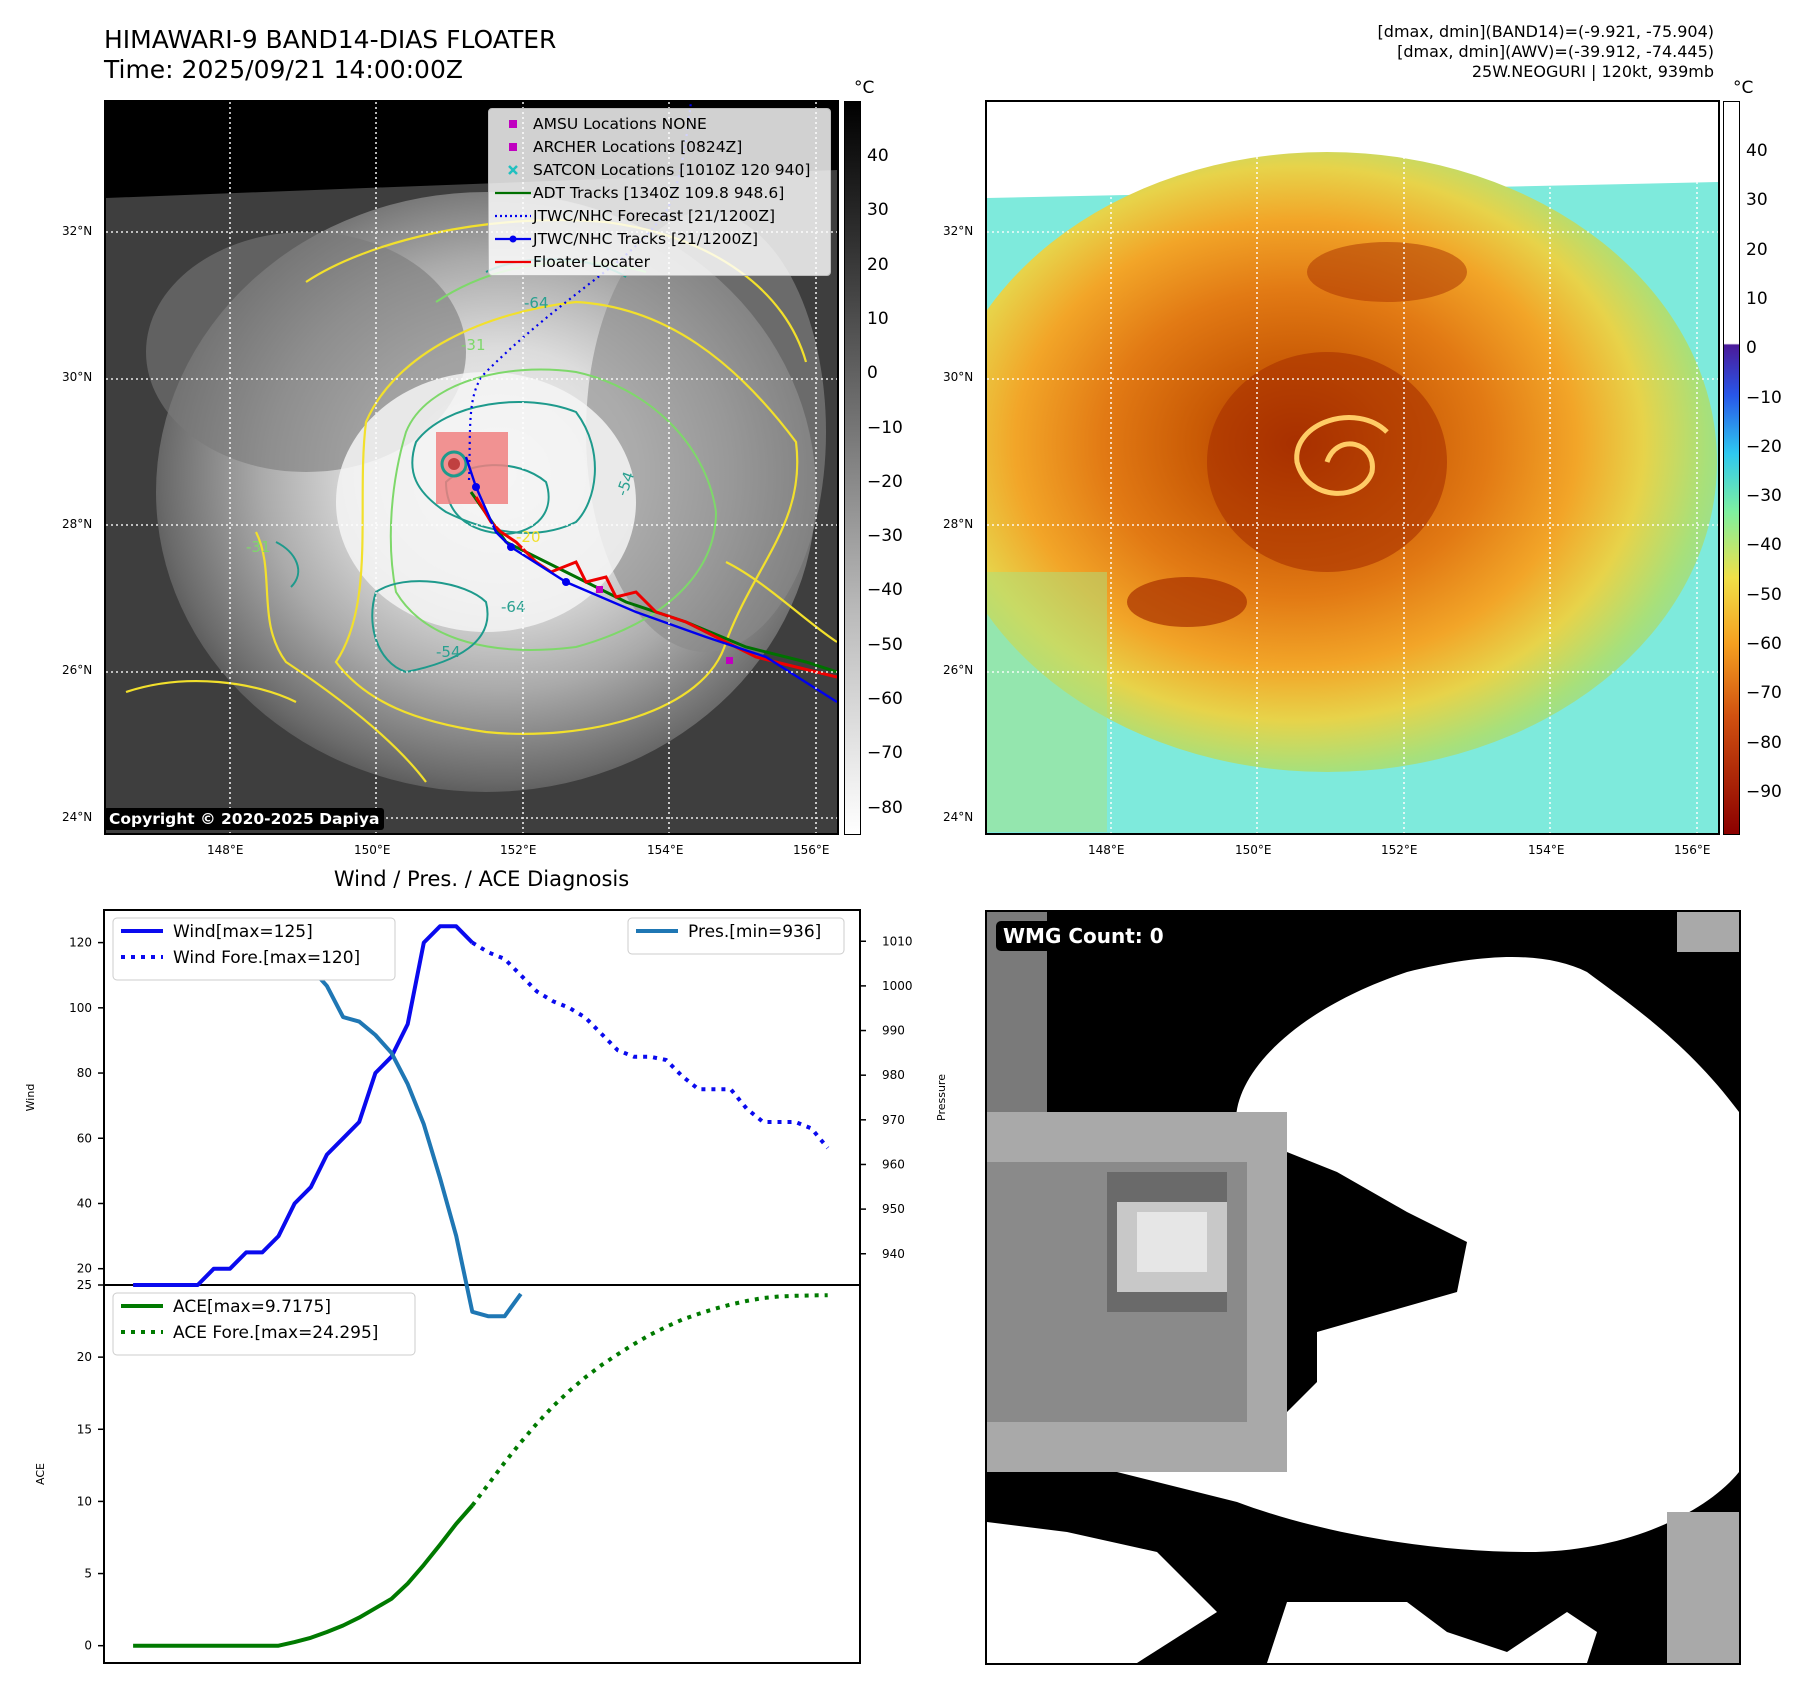  What do you see at coordinates (878, 156) in the screenshot?
I see `colorbar-left-tick: 40` at bounding box center [878, 156].